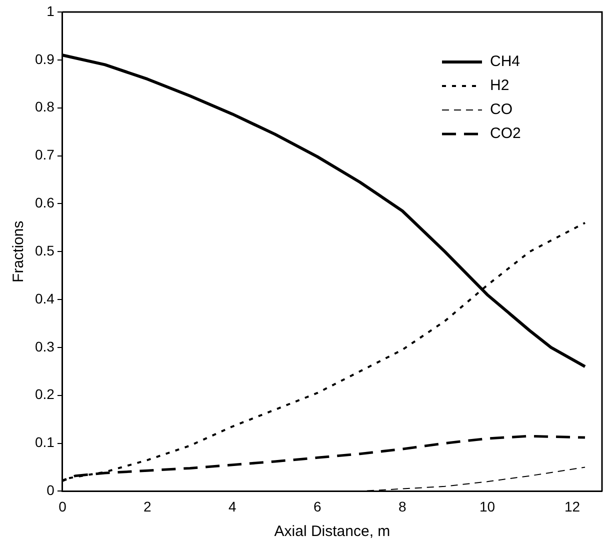  What do you see at coordinates (44, 298) in the screenshot?
I see `y-tick-label: 0.4` at bounding box center [44, 298].